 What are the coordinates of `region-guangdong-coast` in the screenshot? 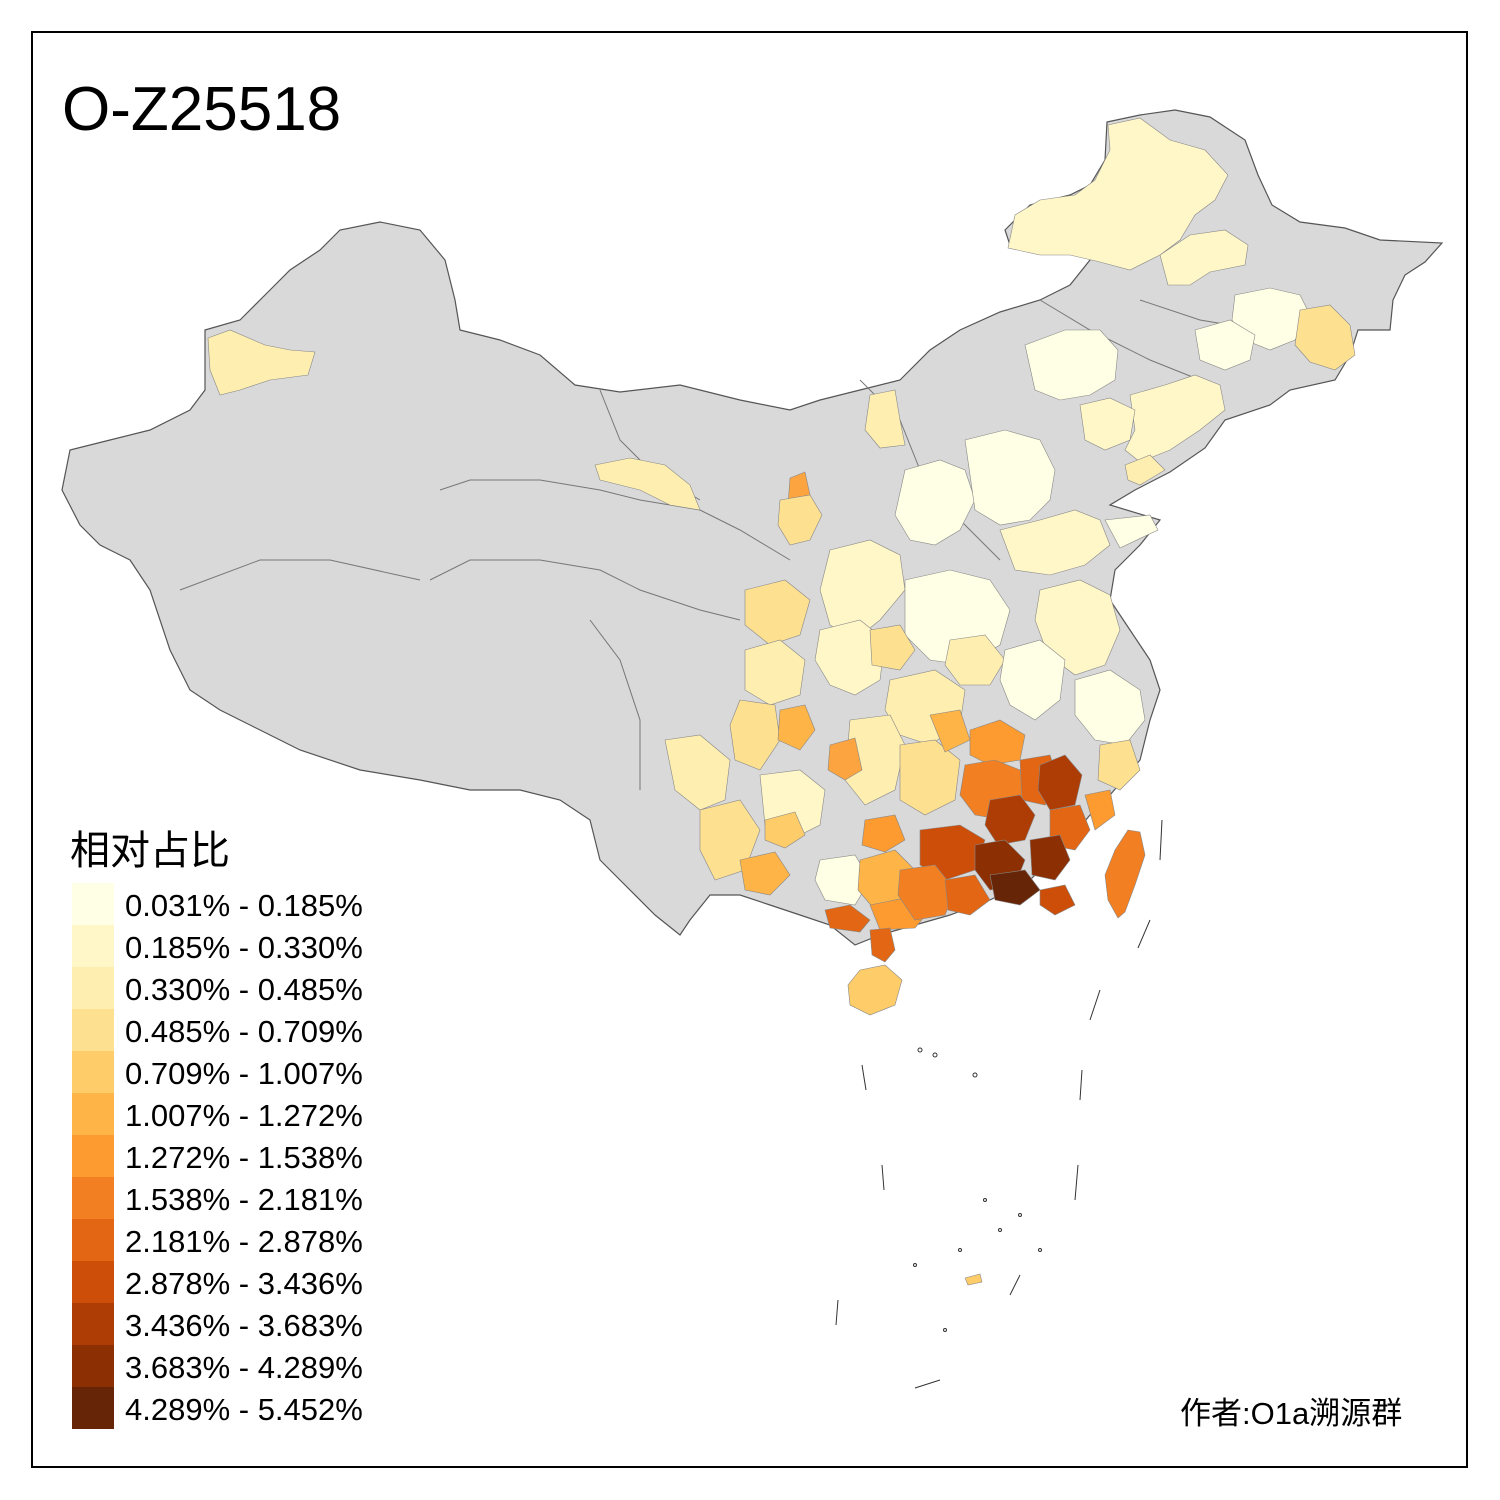 It's located at (1057, 900).